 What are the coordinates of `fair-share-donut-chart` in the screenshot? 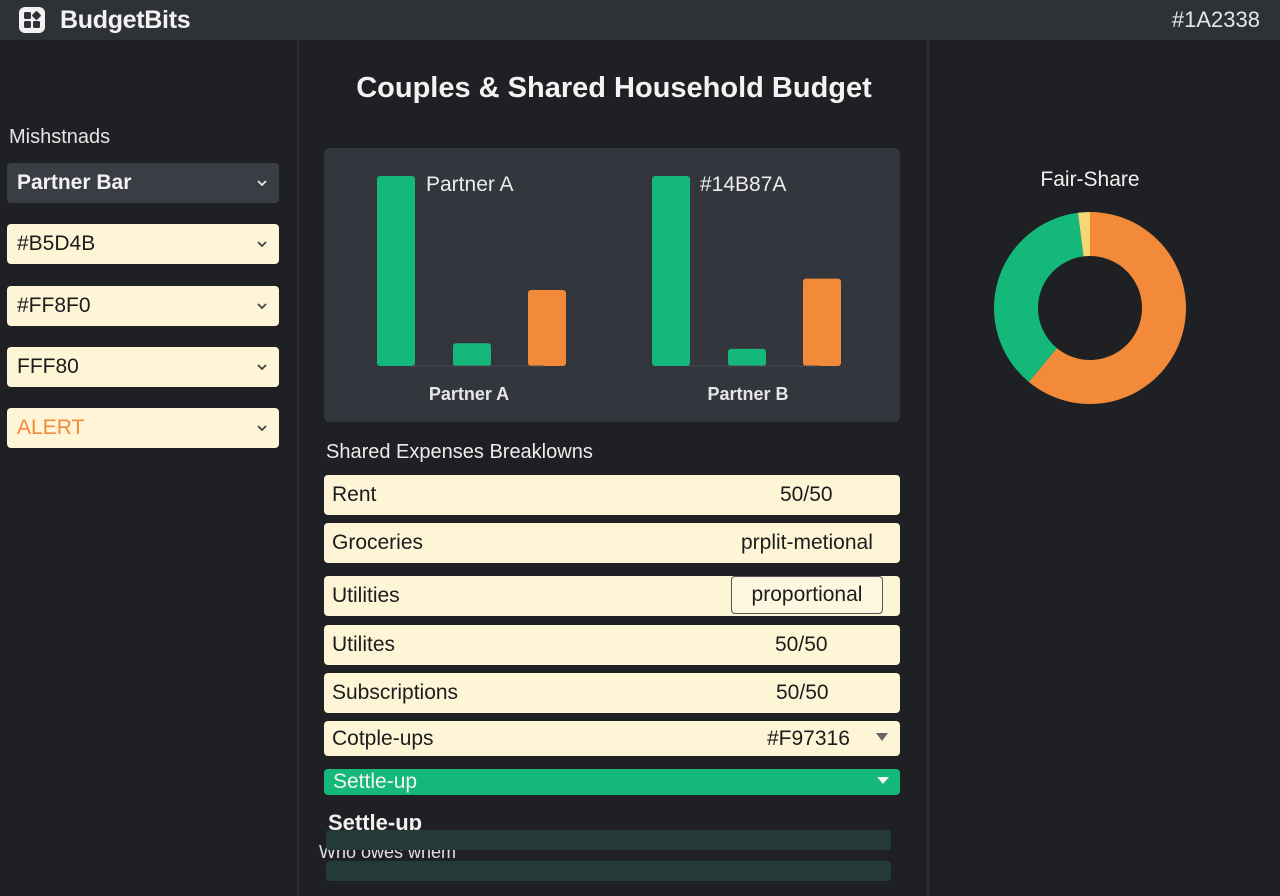 It's located at (1090, 308).